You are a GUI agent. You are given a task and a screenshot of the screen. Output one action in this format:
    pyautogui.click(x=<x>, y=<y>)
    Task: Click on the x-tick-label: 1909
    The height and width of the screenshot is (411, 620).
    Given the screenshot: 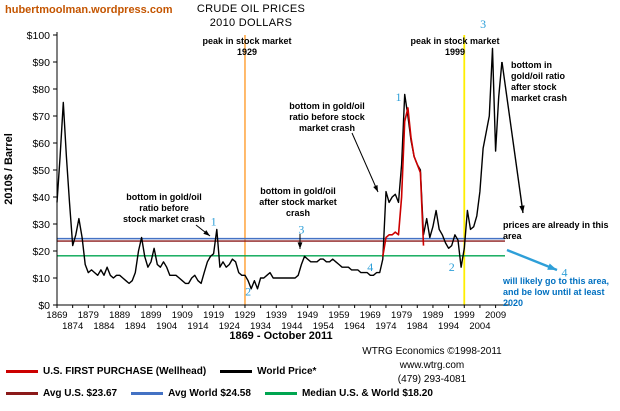 What is the action you would take?
    pyautogui.click(x=182, y=315)
    